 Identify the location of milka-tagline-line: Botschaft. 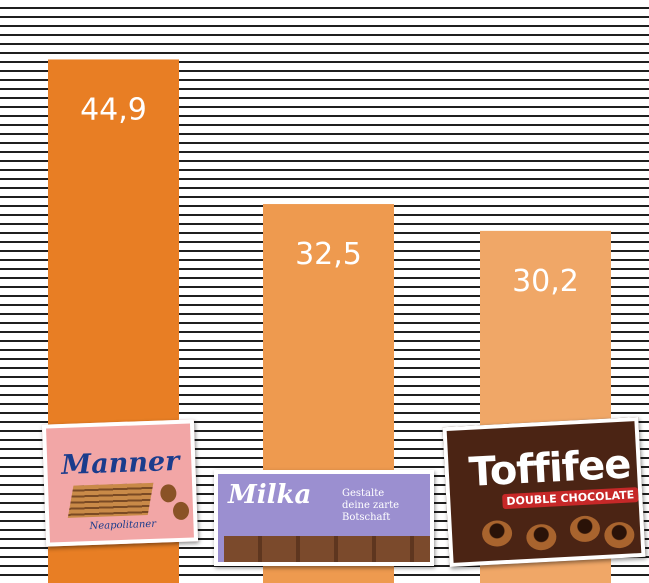
(366, 517).